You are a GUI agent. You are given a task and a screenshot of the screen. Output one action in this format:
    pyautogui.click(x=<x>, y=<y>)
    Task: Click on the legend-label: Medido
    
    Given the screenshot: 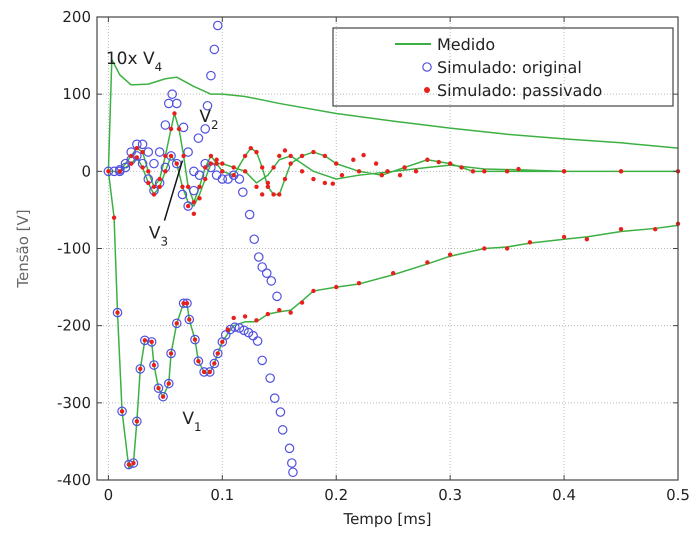 What is the action you would take?
    pyautogui.click(x=466, y=44)
    